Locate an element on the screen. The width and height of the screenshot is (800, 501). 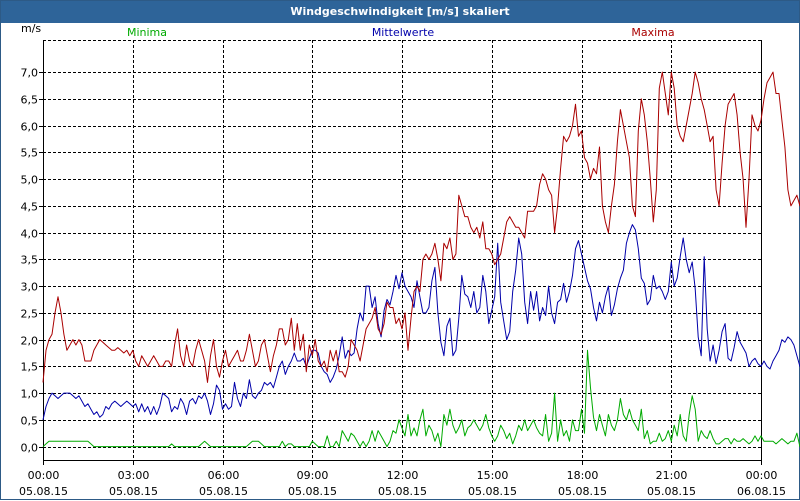
y-tick-label: 7,0 is located at coordinates (30, 73).